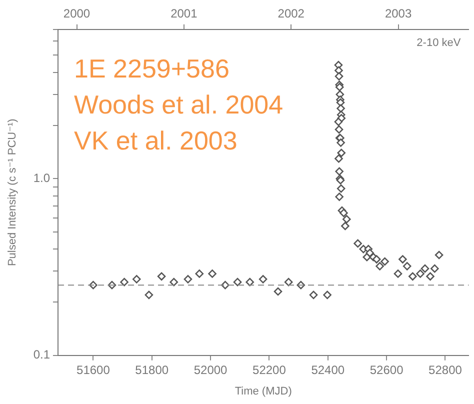 This screenshot has width=474, height=404. What do you see at coordinates (93, 369) in the screenshot?
I see `x-tick-label: 51600` at bounding box center [93, 369].